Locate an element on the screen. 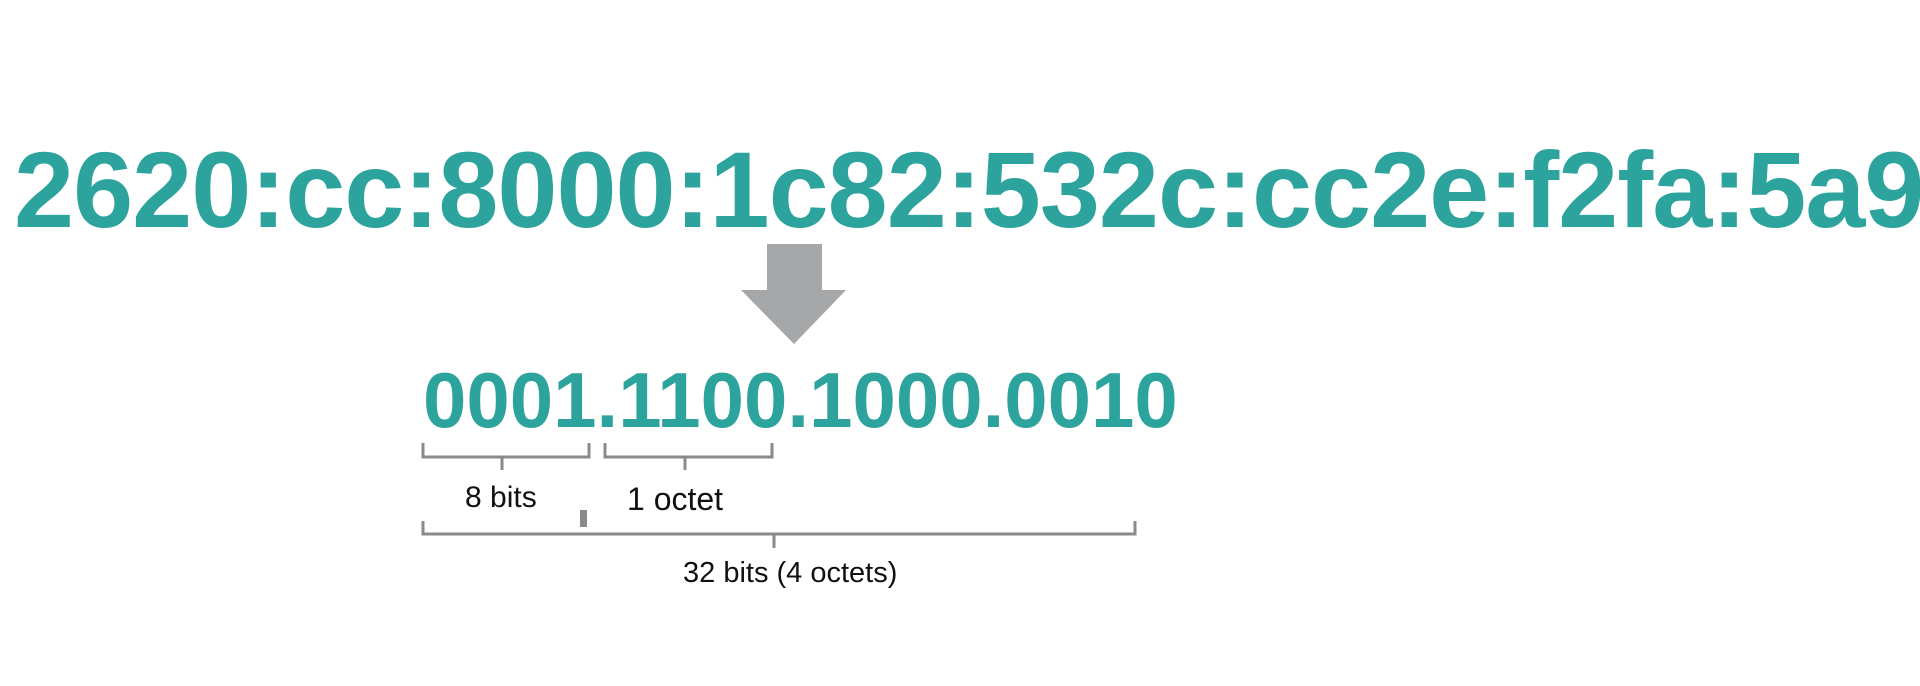 The image size is (1920, 686). bracket-8-bits is located at coordinates (506, 456).